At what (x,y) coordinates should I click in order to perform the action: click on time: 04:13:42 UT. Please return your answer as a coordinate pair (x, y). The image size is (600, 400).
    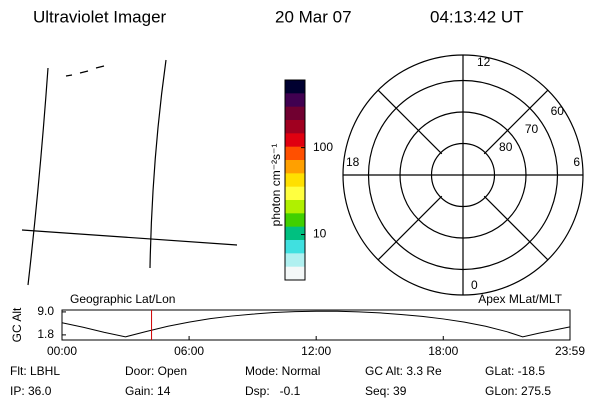
    Looking at the image, I should click on (477, 16).